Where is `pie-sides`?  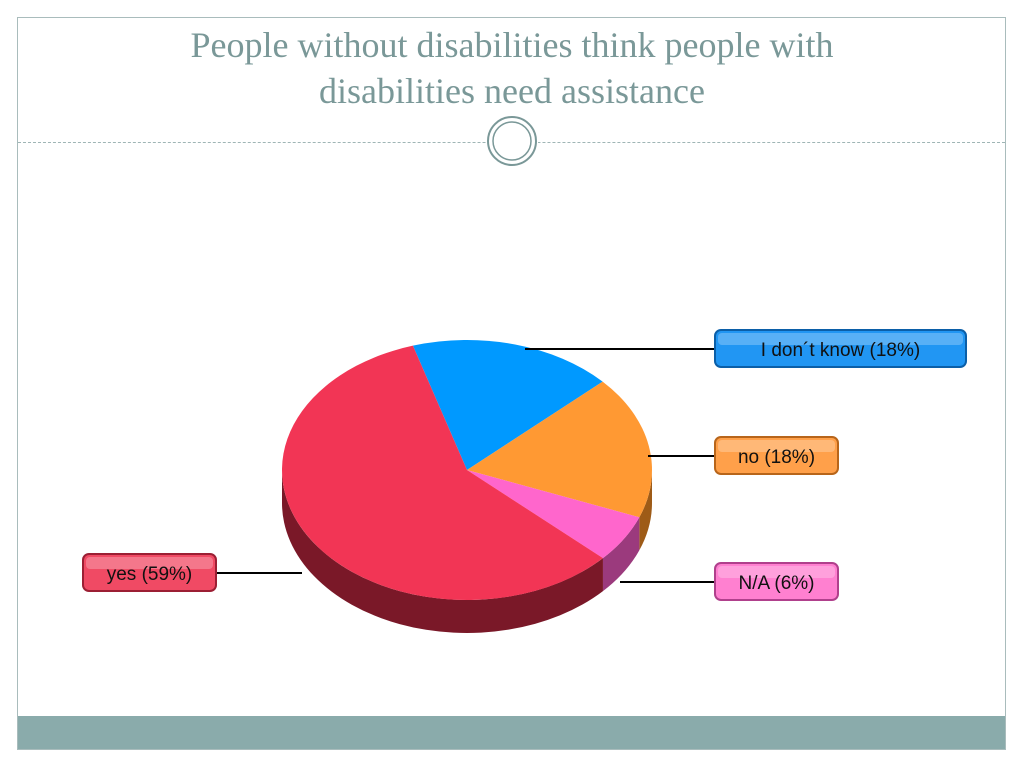 pie-sides is located at coordinates (467, 551).